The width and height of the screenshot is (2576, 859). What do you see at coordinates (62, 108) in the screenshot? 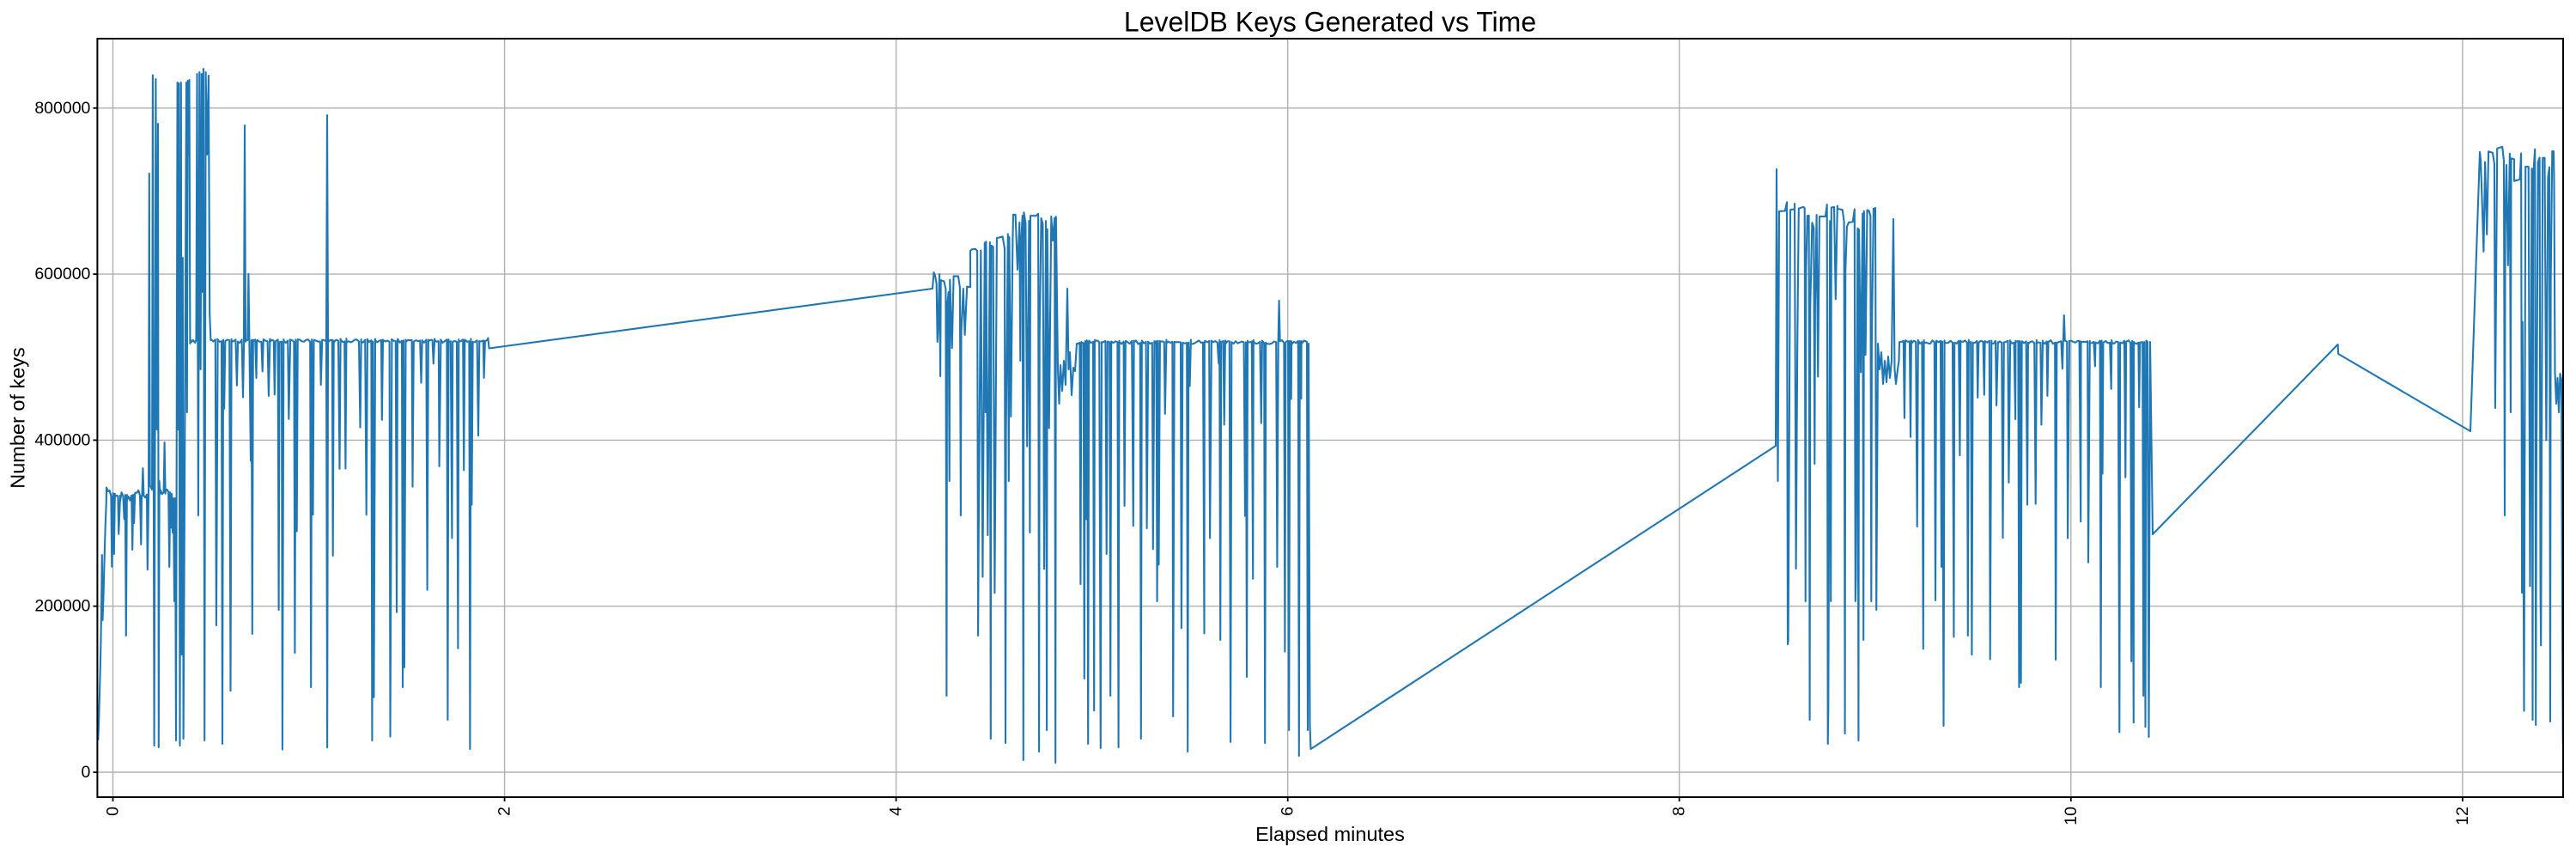
I see `svg-text: 800000` at bounding box center [62, 108].